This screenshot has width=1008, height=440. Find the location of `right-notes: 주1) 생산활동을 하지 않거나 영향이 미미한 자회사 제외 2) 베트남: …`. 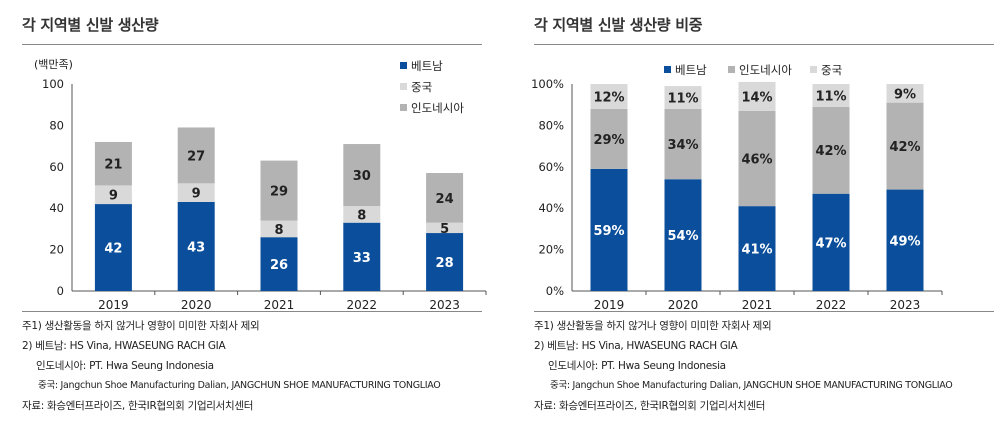

right-notes: 주1) 생산활동을 하지 않거나 영향이 미미한 자회사 제외 2) 베트남: … is located at coordinates (743, 366).